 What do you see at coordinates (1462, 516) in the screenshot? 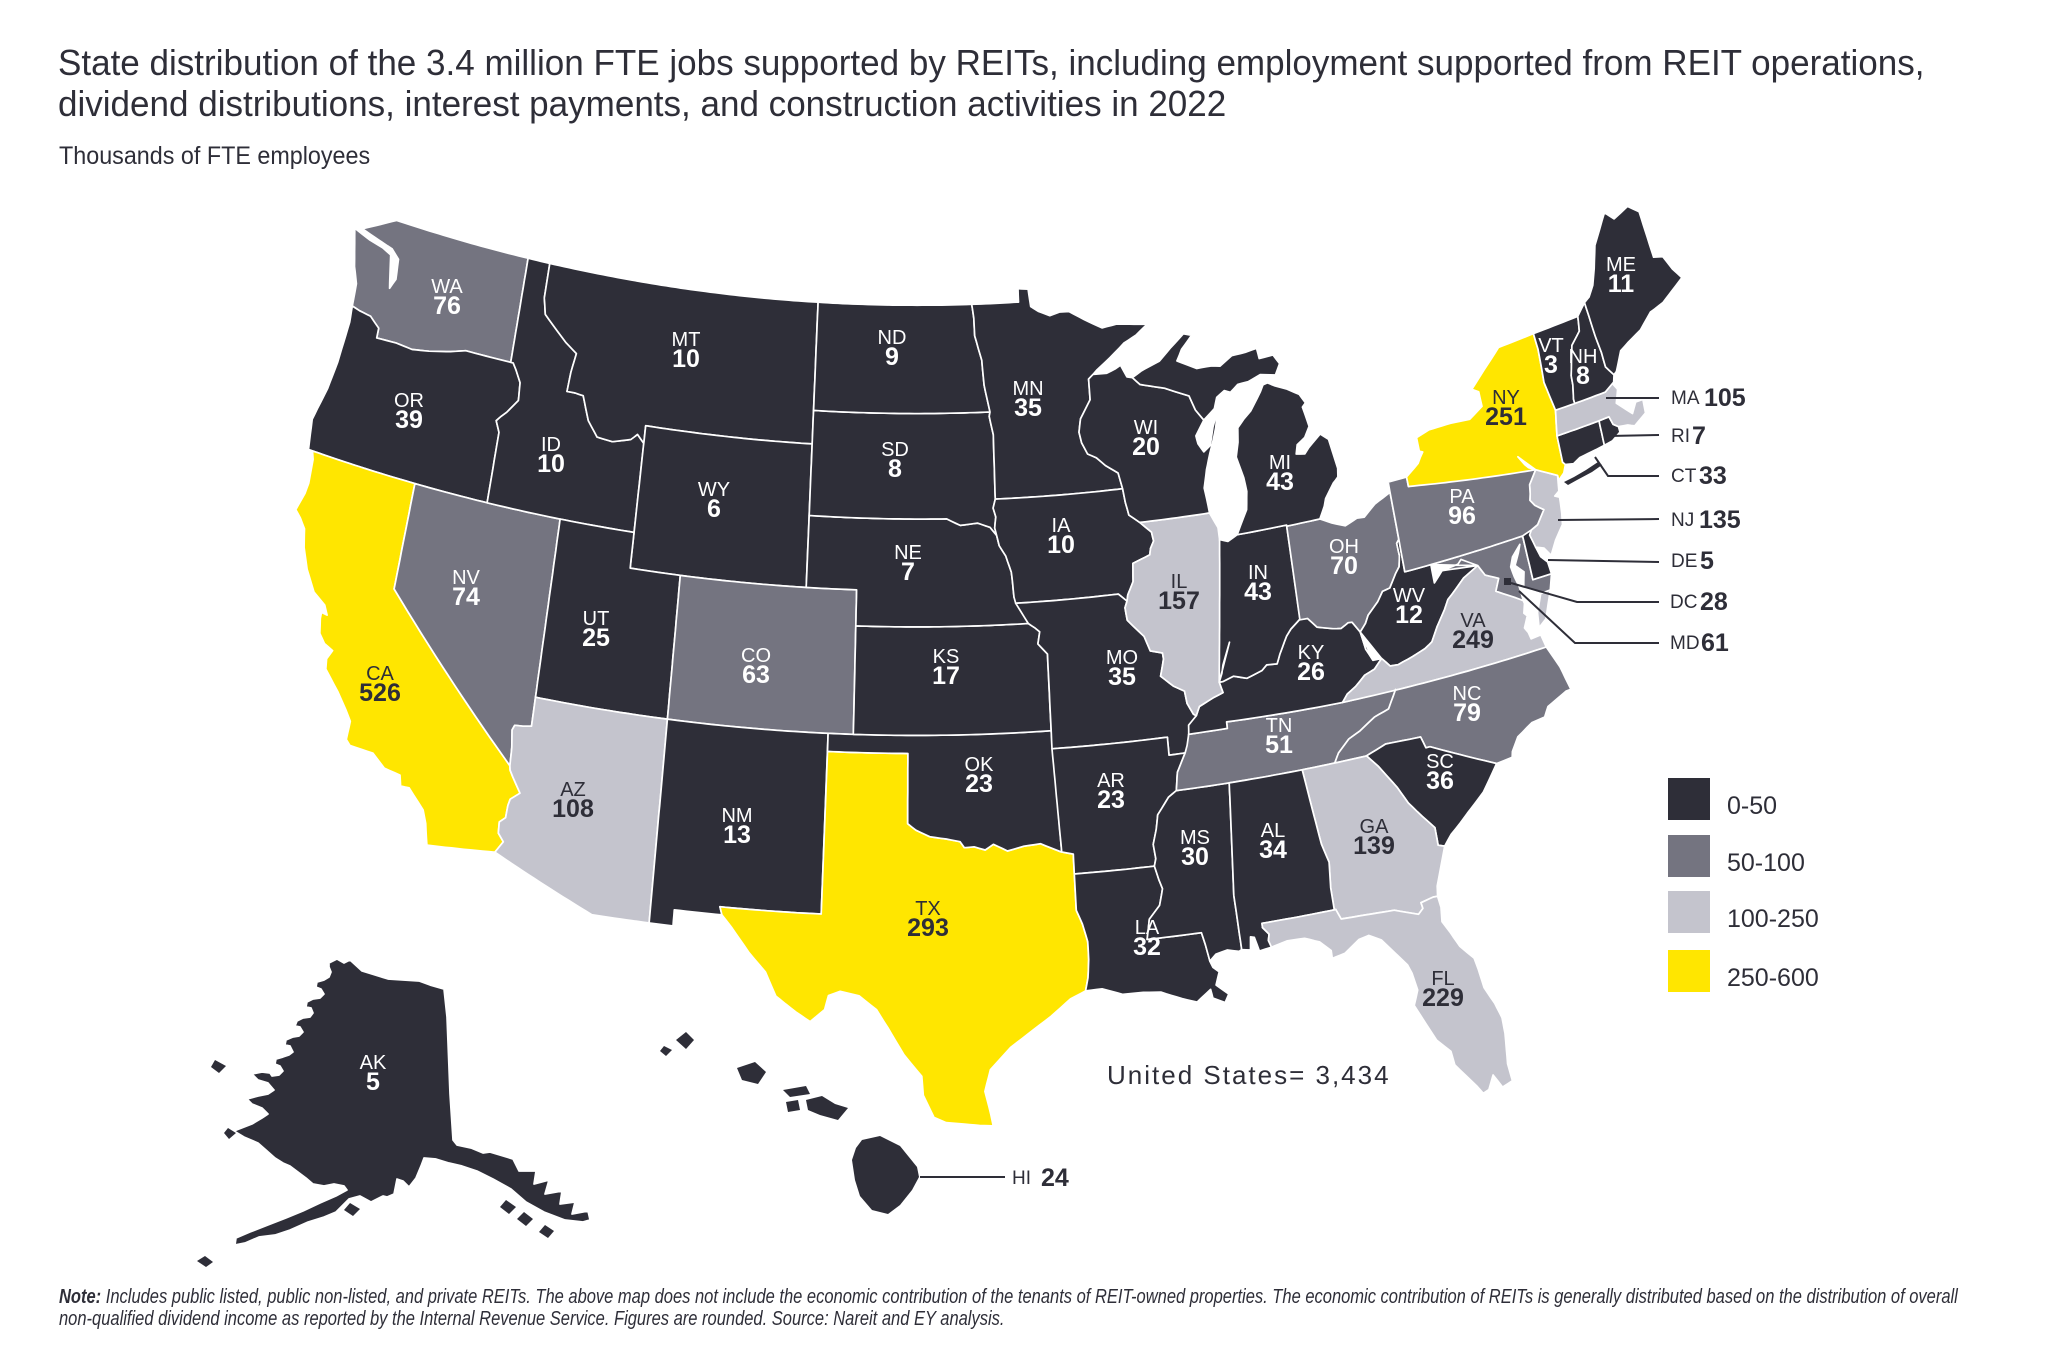
I see `svg-text: 96` at bounding box center [1462, 516].